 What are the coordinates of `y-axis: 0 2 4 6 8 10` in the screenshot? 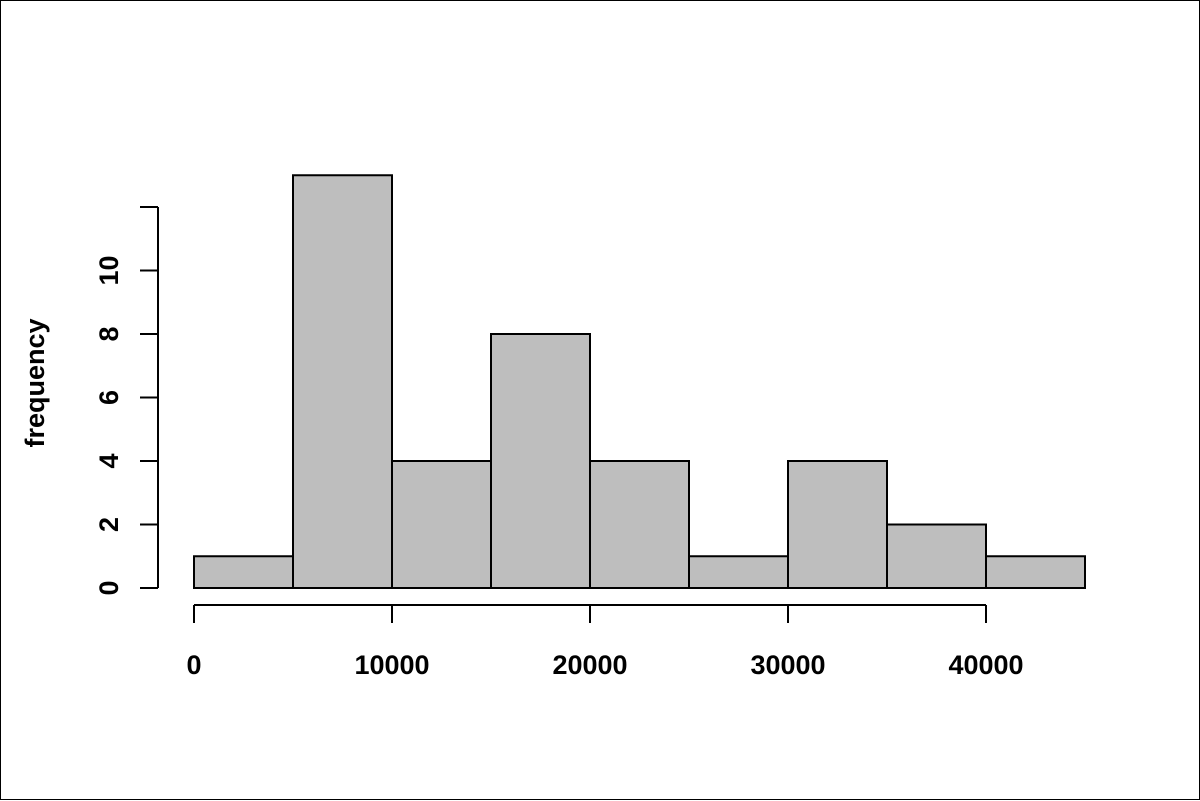 It's located at (126, 401).